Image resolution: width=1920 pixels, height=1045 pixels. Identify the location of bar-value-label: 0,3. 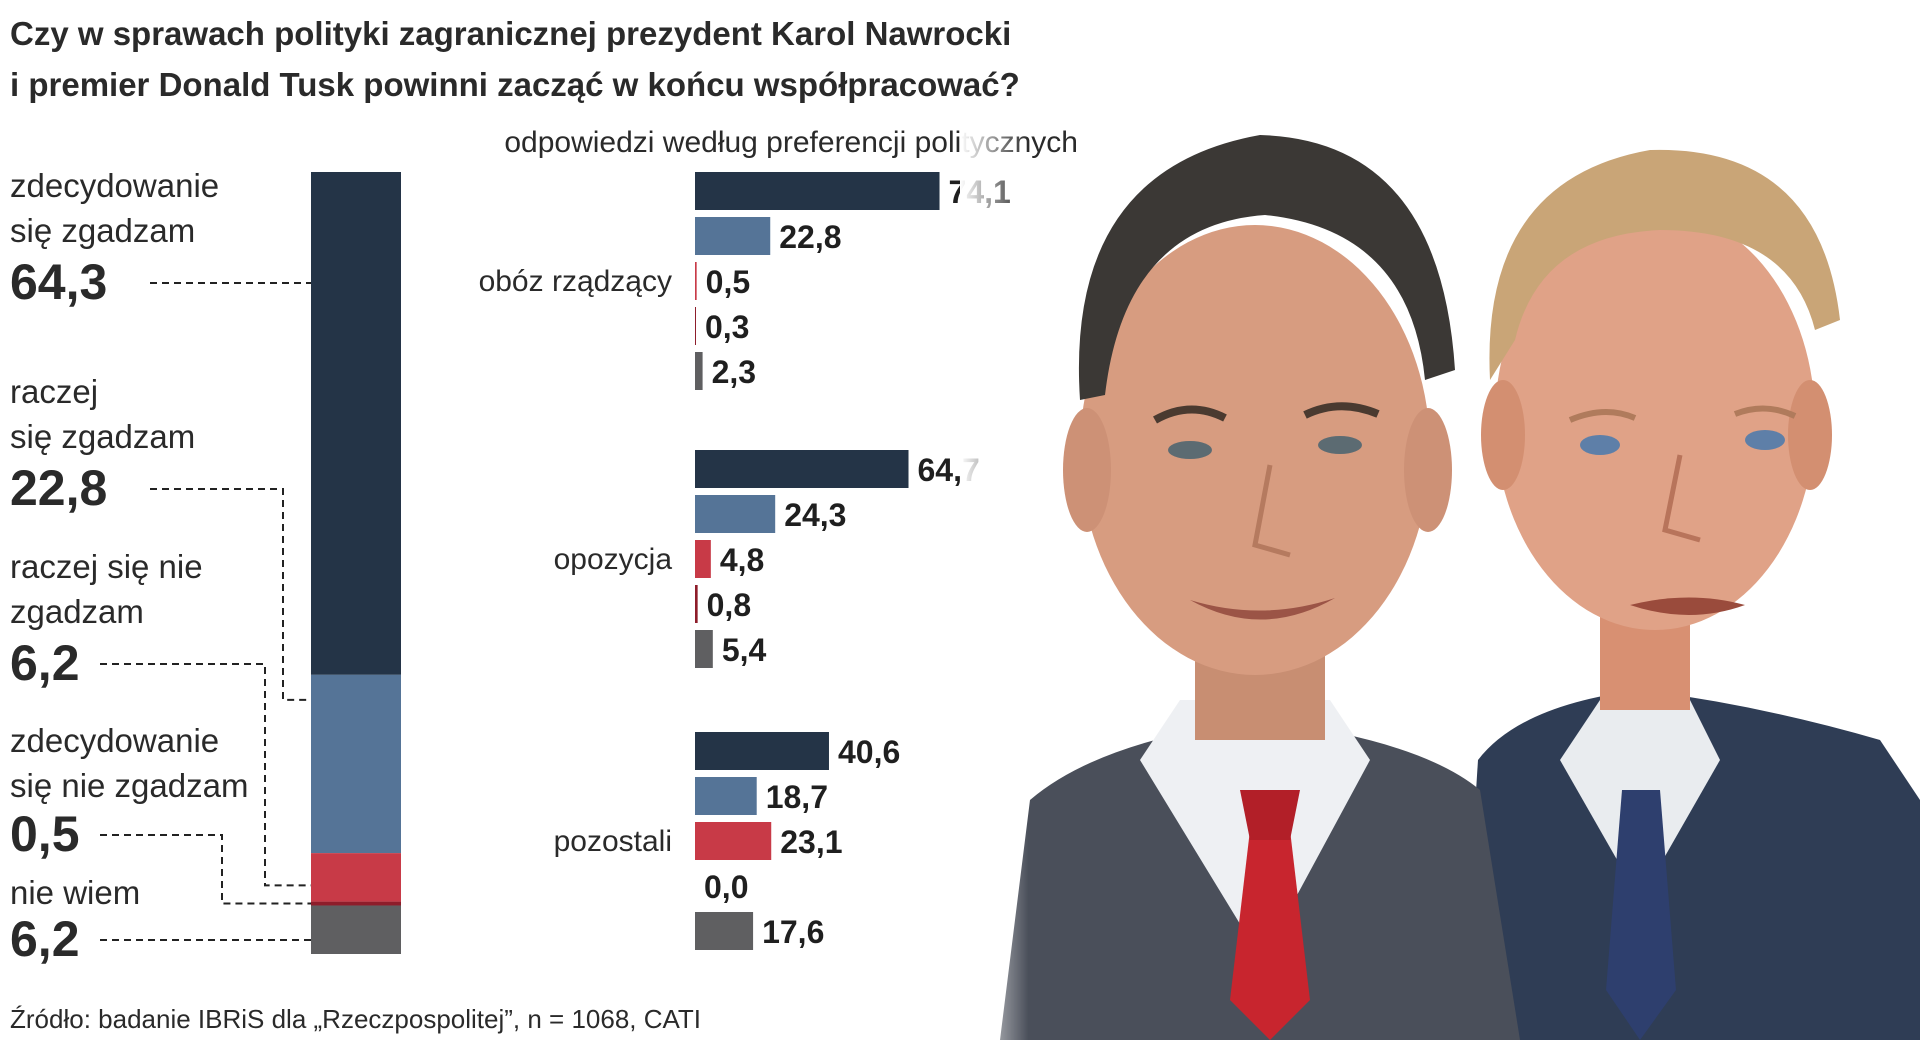
(727, 327).